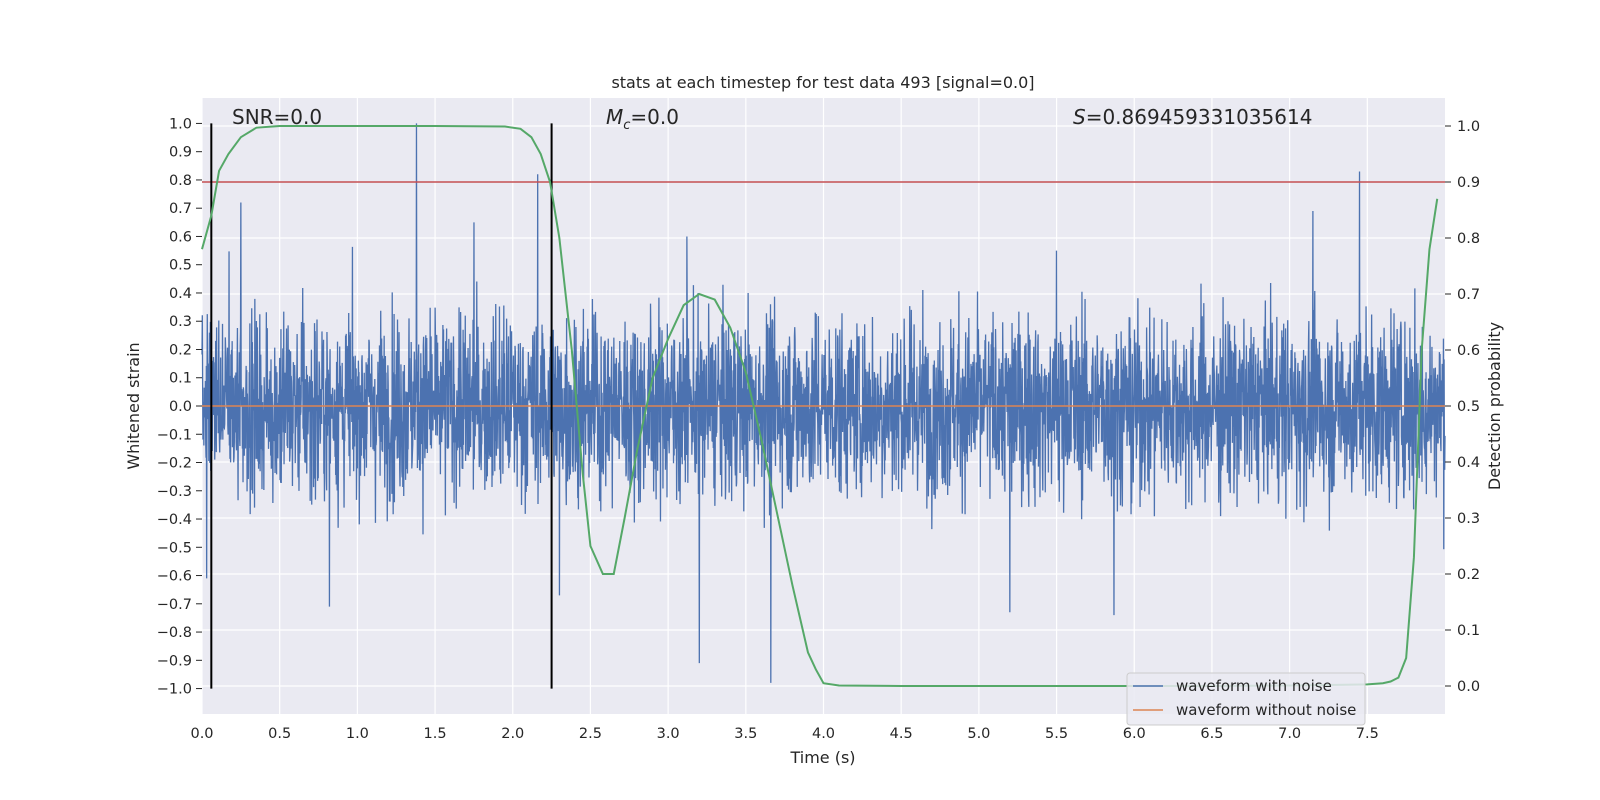 The height and width of the screenshot is (800, 1600). I want to click on y-right-tick-label: 0.0, so click(1468, 687).